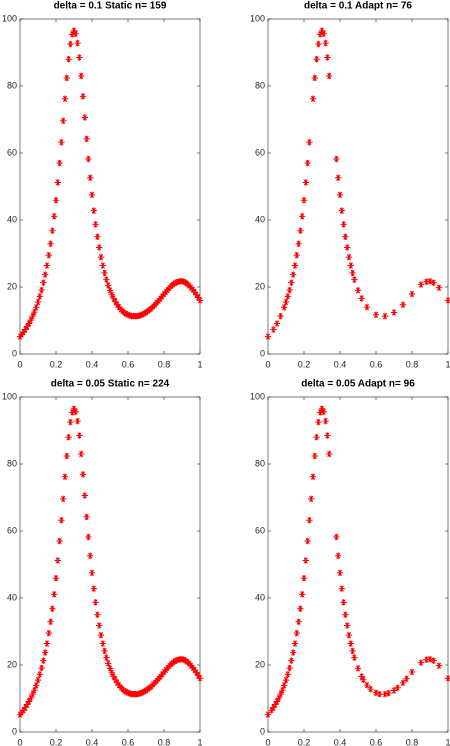  I want to click on x-tick-label: 0.4, so click(340, 364).